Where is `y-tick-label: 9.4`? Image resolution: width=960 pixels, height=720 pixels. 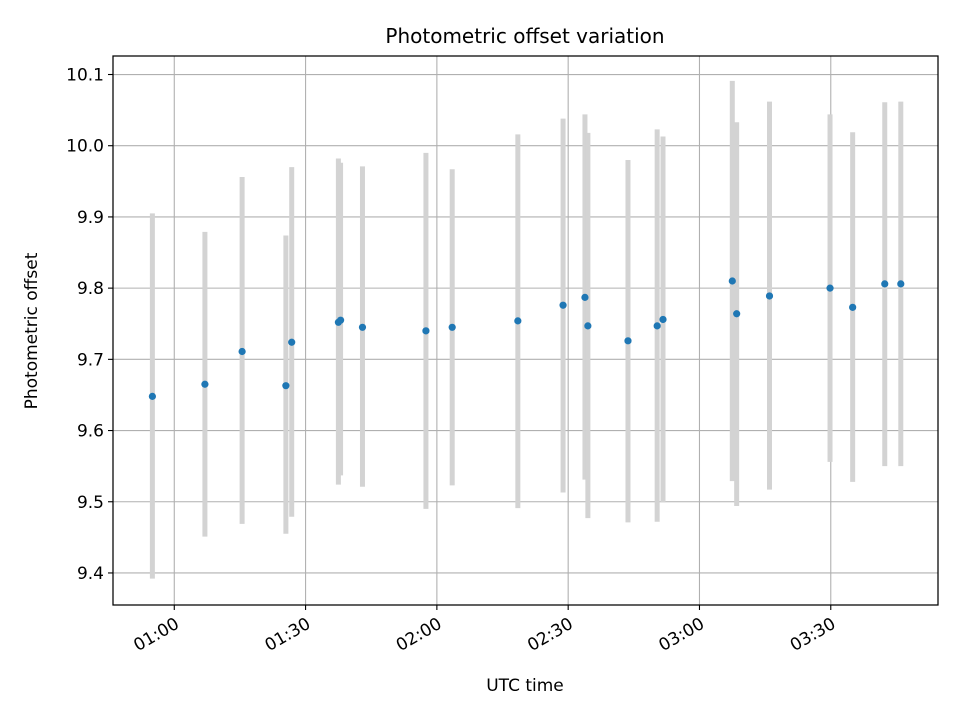
y-tick-label: 9.4 is located at coordinates (90, 574).